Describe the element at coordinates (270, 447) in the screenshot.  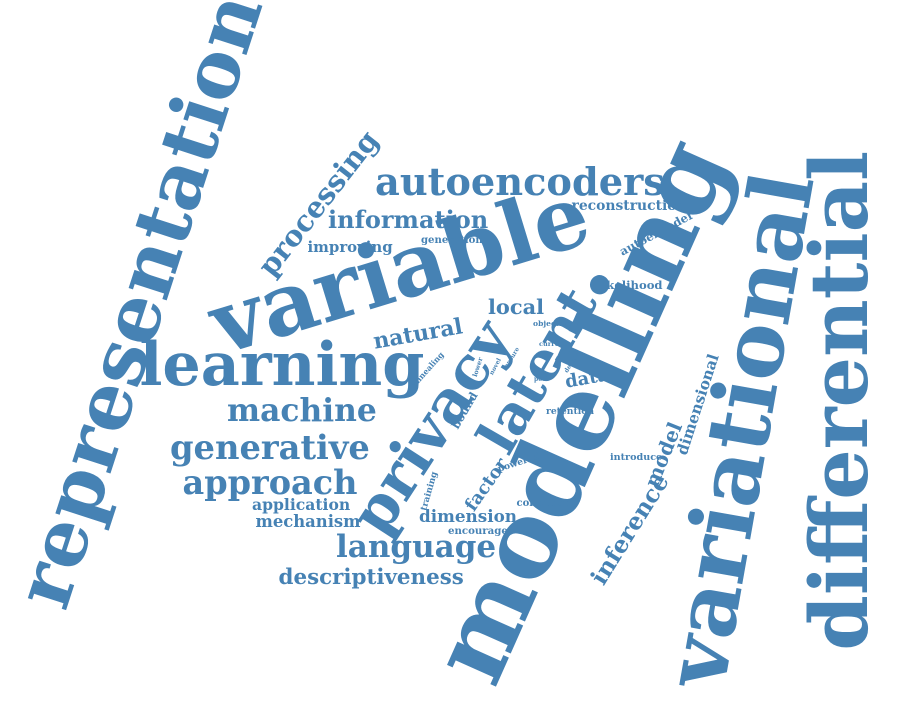
I see `word-generative: generative` at that location.